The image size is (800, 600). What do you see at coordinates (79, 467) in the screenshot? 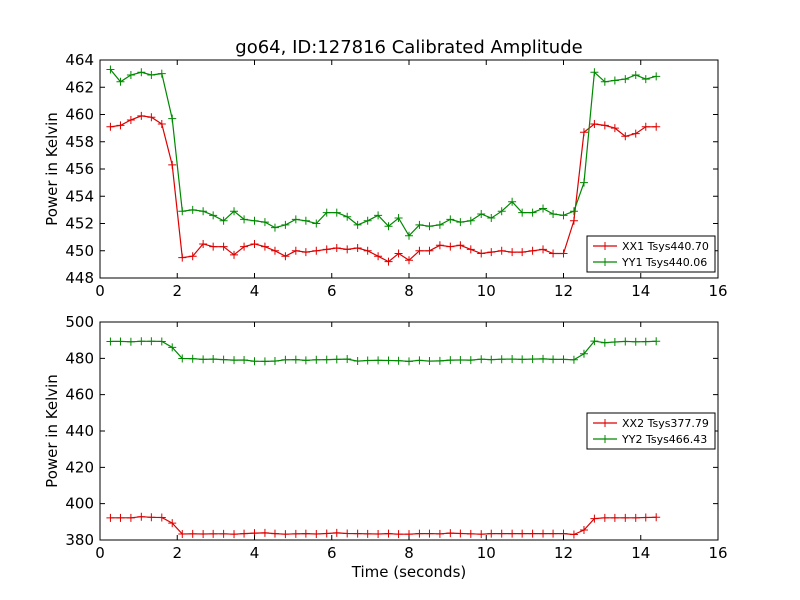
I see `y-tick-label-1-2: 420` at bounding box center [79, 467].